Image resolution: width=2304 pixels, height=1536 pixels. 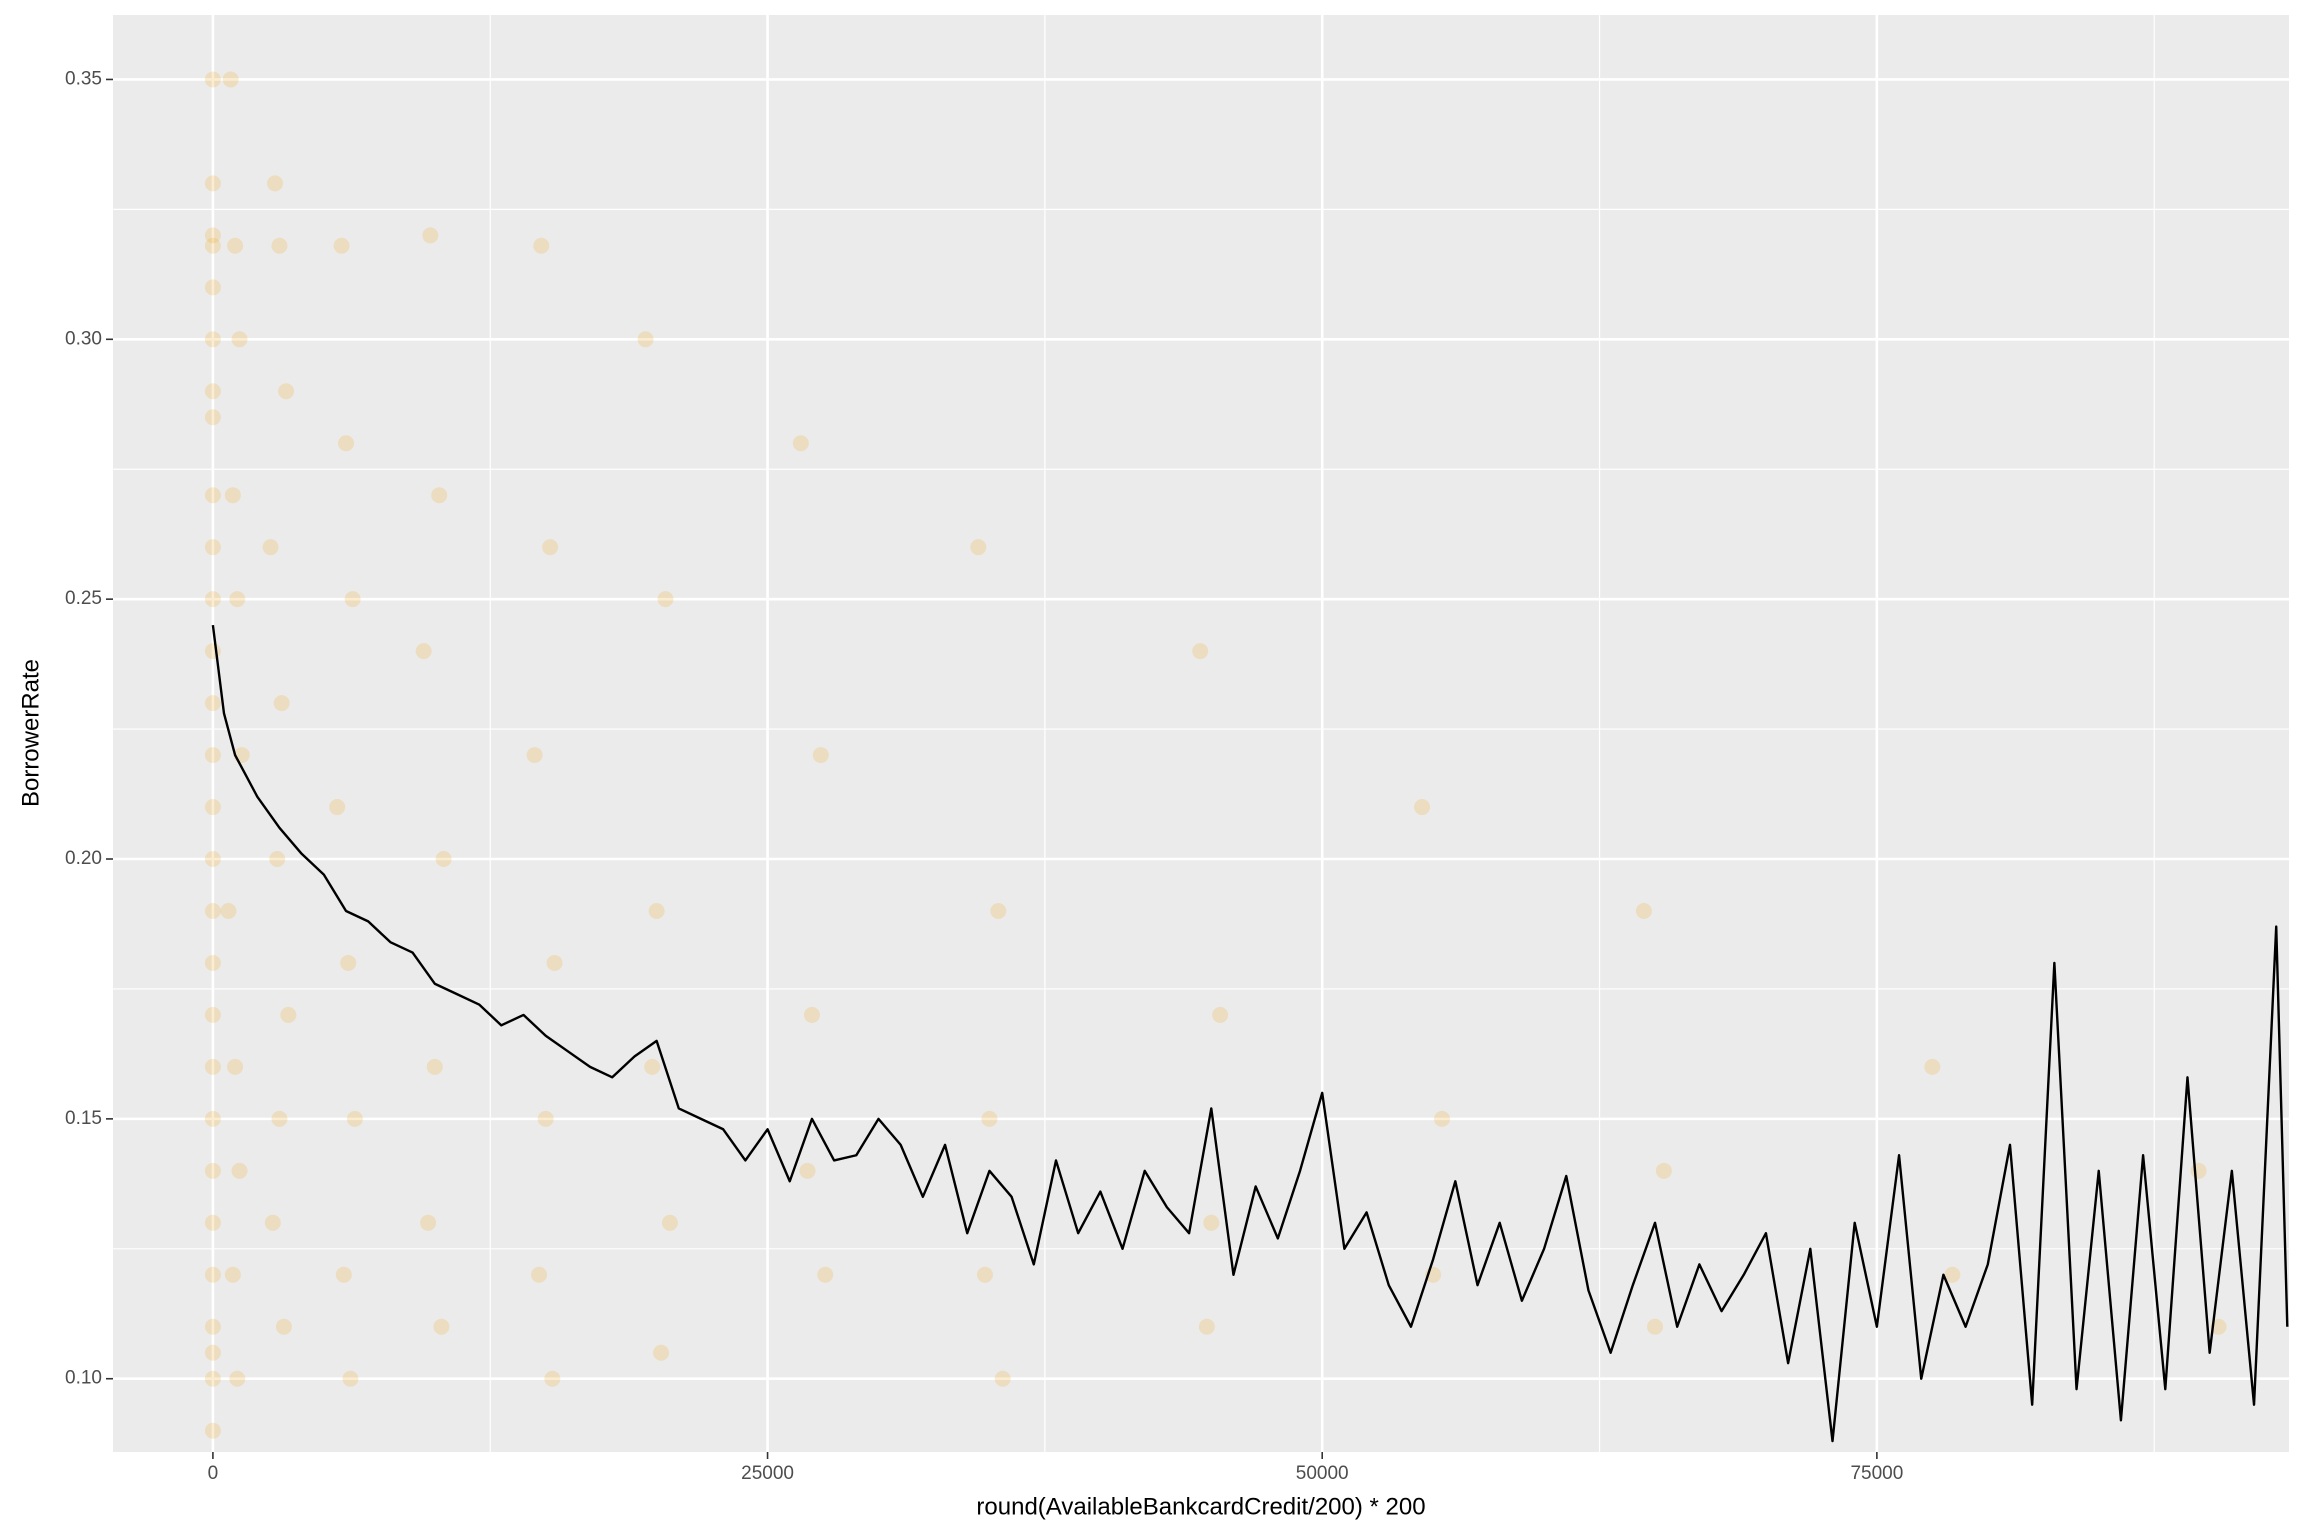 I want to click on y-tick-label: 0.25, so click(x=83, y=598).